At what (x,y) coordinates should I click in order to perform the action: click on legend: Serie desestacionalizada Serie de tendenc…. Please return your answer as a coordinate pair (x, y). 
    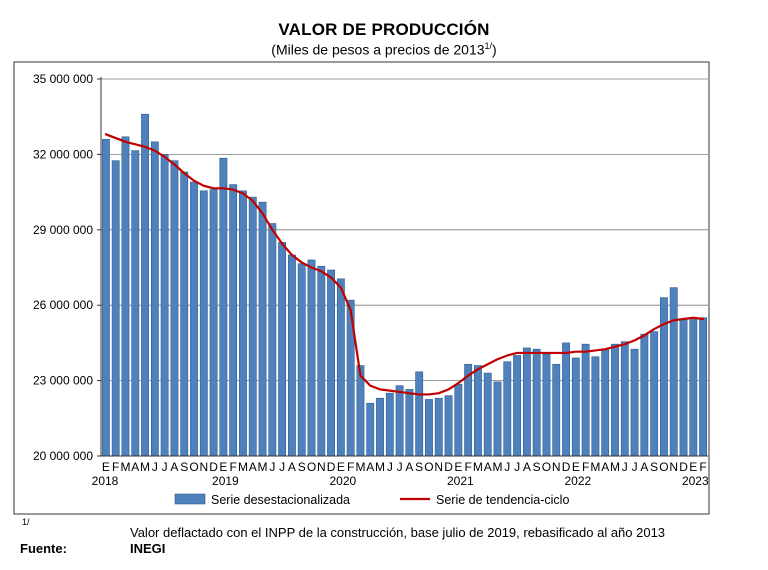
    Looking at the image, I should click on (371, 500).